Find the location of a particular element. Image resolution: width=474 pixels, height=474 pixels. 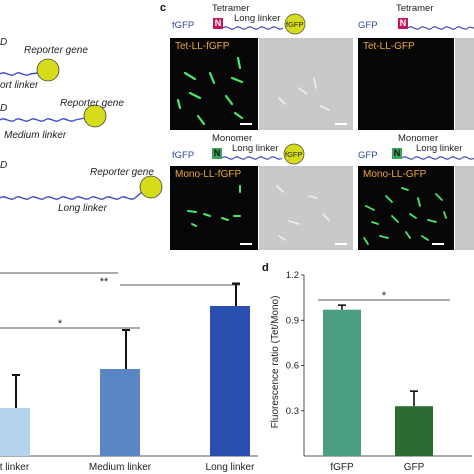

y-tick-label: 1.2 is located at coordinates (292, 275).